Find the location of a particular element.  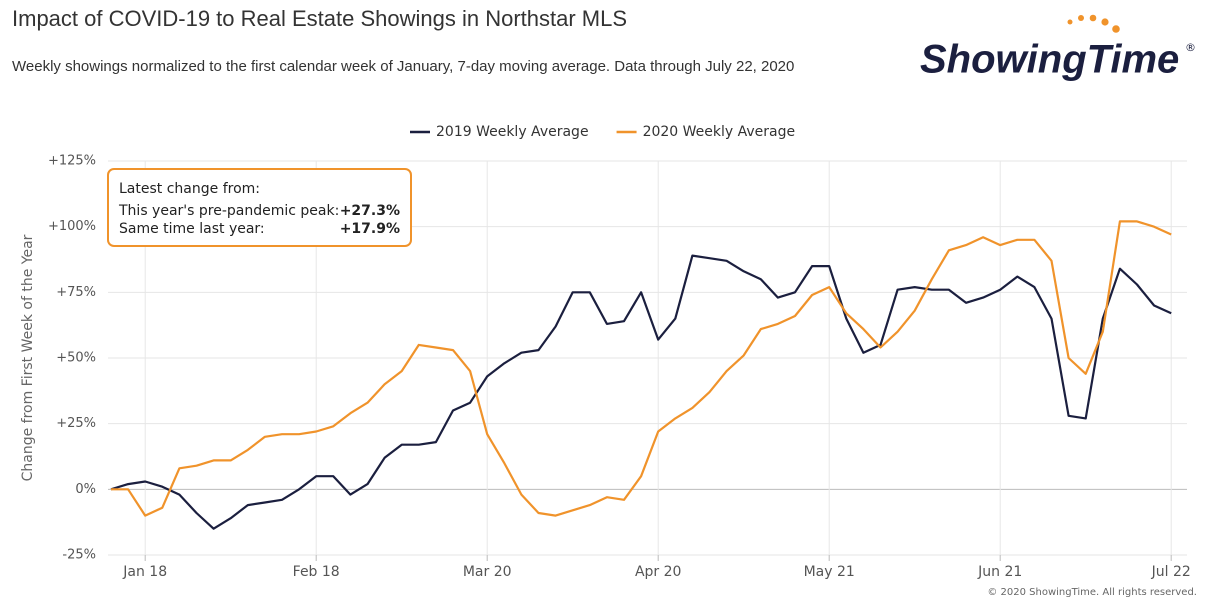

logo-mark: ® is located at coordinates (1190, 47).